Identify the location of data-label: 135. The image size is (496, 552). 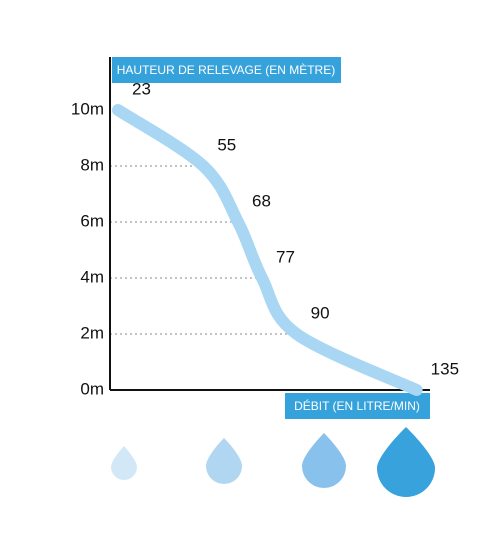
(445, 368).